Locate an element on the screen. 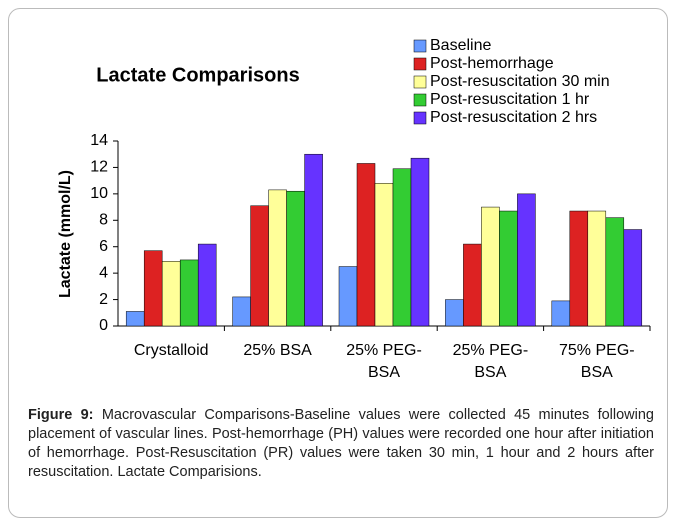  y-tick-label: 6 is located at coordinates (103, 246).